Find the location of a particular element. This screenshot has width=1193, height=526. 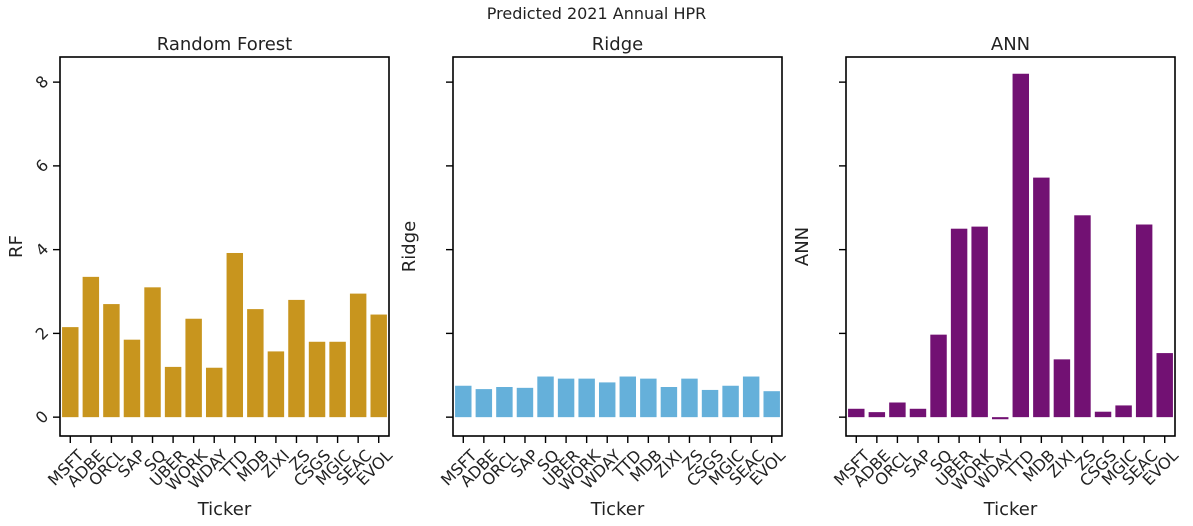

chart-title: ANN is located at coordinates (1010, 44).